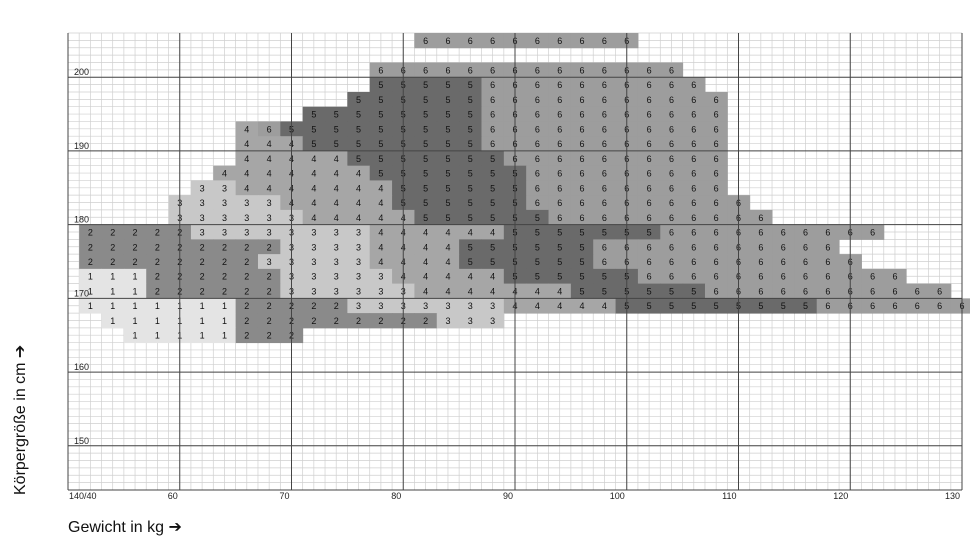 The image size is (970, 554). What do you see at coordinates (81, 293) in the screenshot?
I see `y-tick-label: 170` at bounding box center [81, 293].